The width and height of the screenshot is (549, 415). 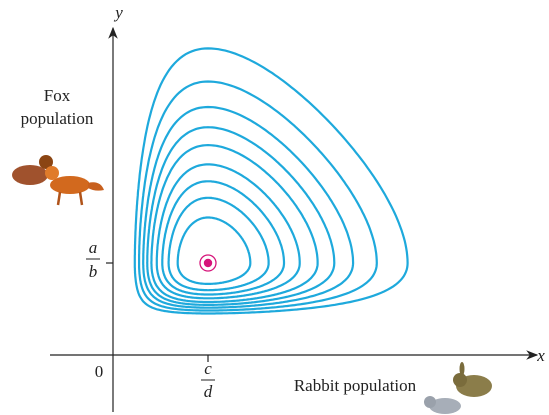 What do you see at coordinates (57, 118) in the screenshot?
I see `fox-label: population` at bounding box center [57, 118].